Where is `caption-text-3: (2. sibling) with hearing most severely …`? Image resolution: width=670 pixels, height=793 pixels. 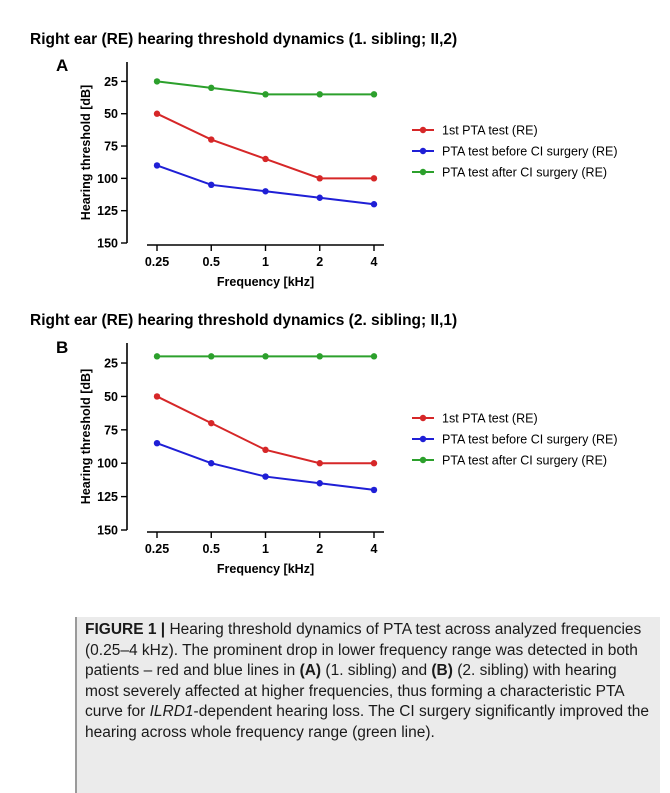 caption-text-3: (2. sibling) with hearing most severely … is located at coordinates (354, 691).